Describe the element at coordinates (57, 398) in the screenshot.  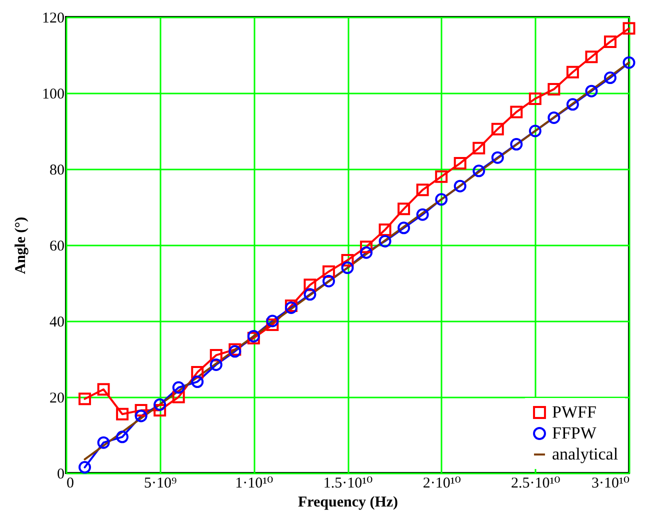
I see `y-tick-label: 20` at that location.